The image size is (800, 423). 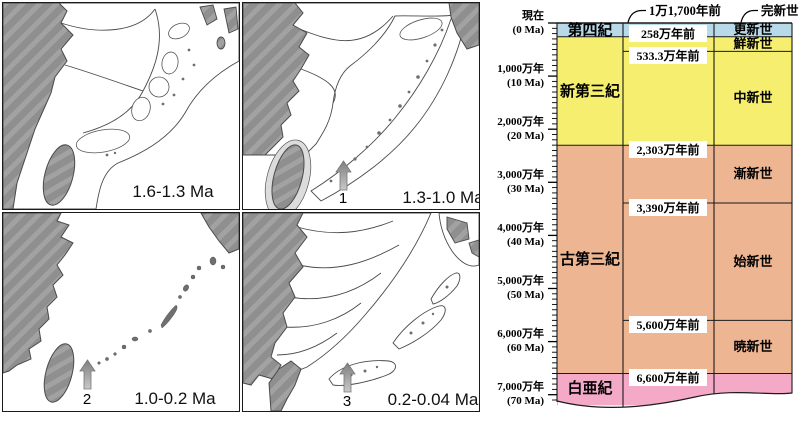 I want to click on svg-text: 6,600万年前, so click(x=667, y=377).